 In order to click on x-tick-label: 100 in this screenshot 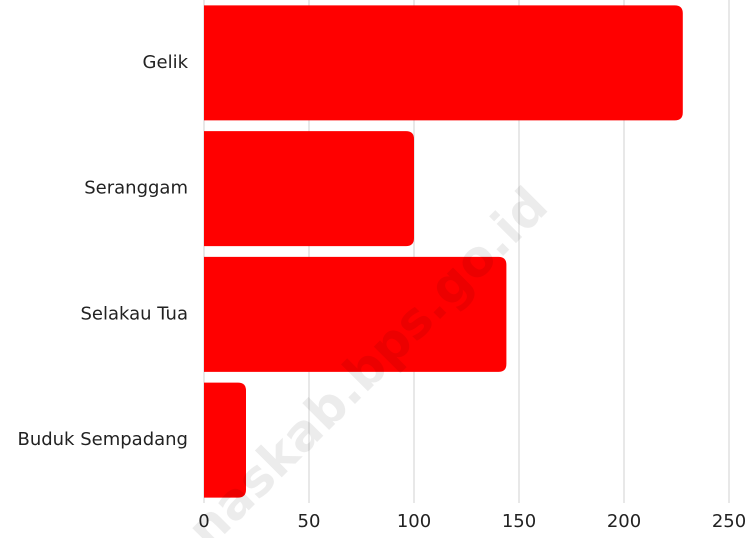, I will do `click(414, 521)`.